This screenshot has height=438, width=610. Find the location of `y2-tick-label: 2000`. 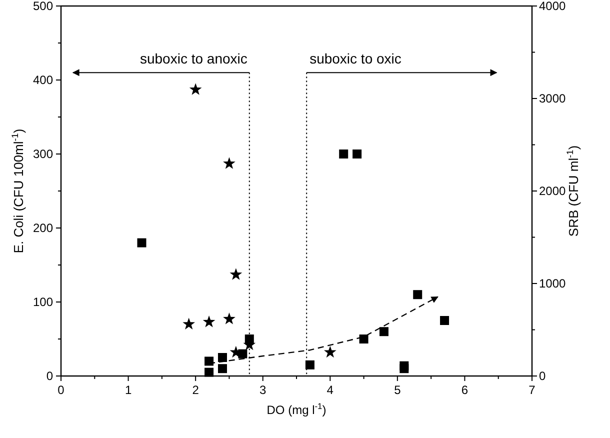

y2-tick-label: 2000 is located at coordinates (552, 191).